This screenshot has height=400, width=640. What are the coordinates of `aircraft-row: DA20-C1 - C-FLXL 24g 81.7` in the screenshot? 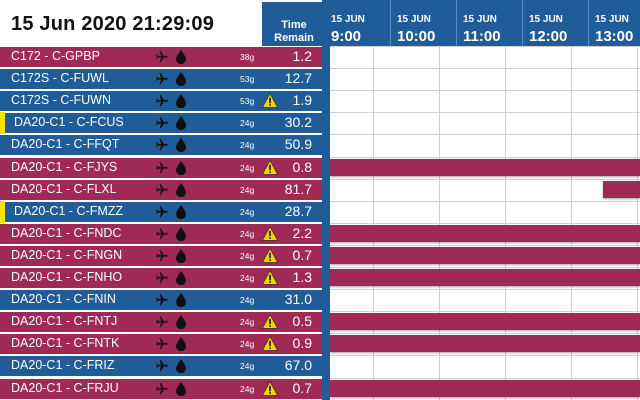 It's located at (165, 190).